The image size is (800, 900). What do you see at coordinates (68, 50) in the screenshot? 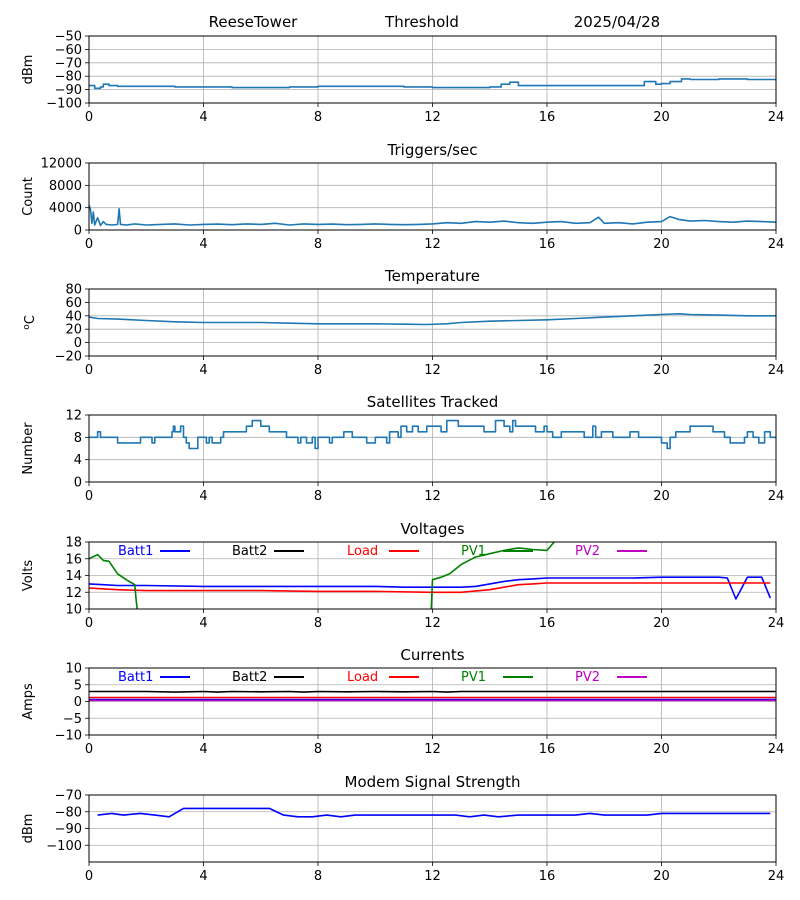
I see `y-tick-label: −60` at bounding box center [68, 50].